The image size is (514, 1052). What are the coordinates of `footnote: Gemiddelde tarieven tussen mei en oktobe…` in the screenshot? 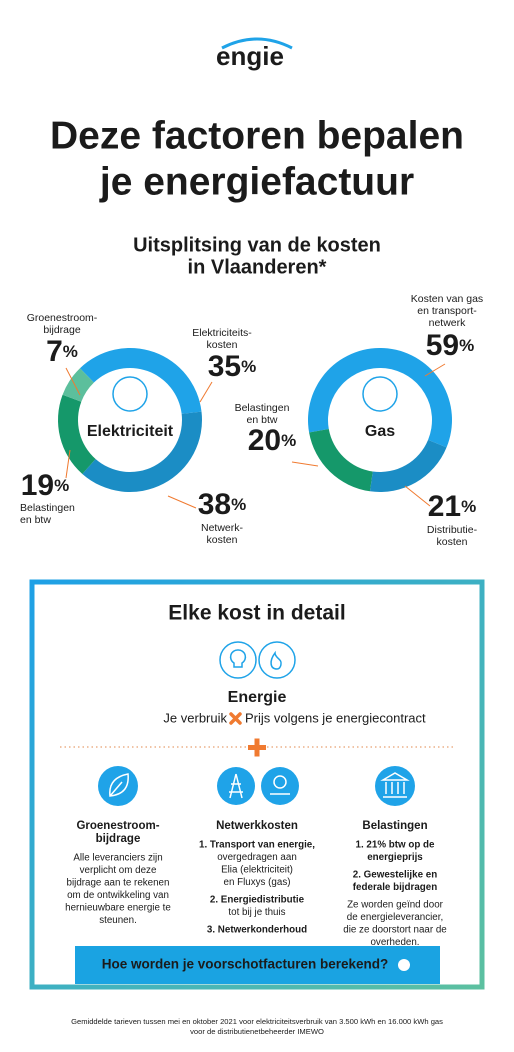 It's located at (257, 1021).